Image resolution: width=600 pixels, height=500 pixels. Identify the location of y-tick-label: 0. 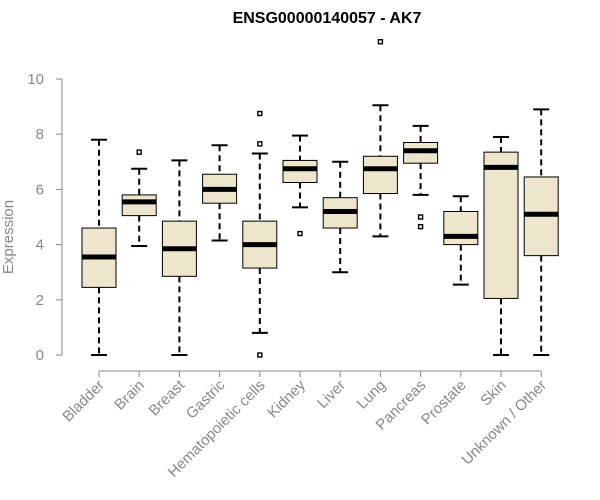
(40, 355).